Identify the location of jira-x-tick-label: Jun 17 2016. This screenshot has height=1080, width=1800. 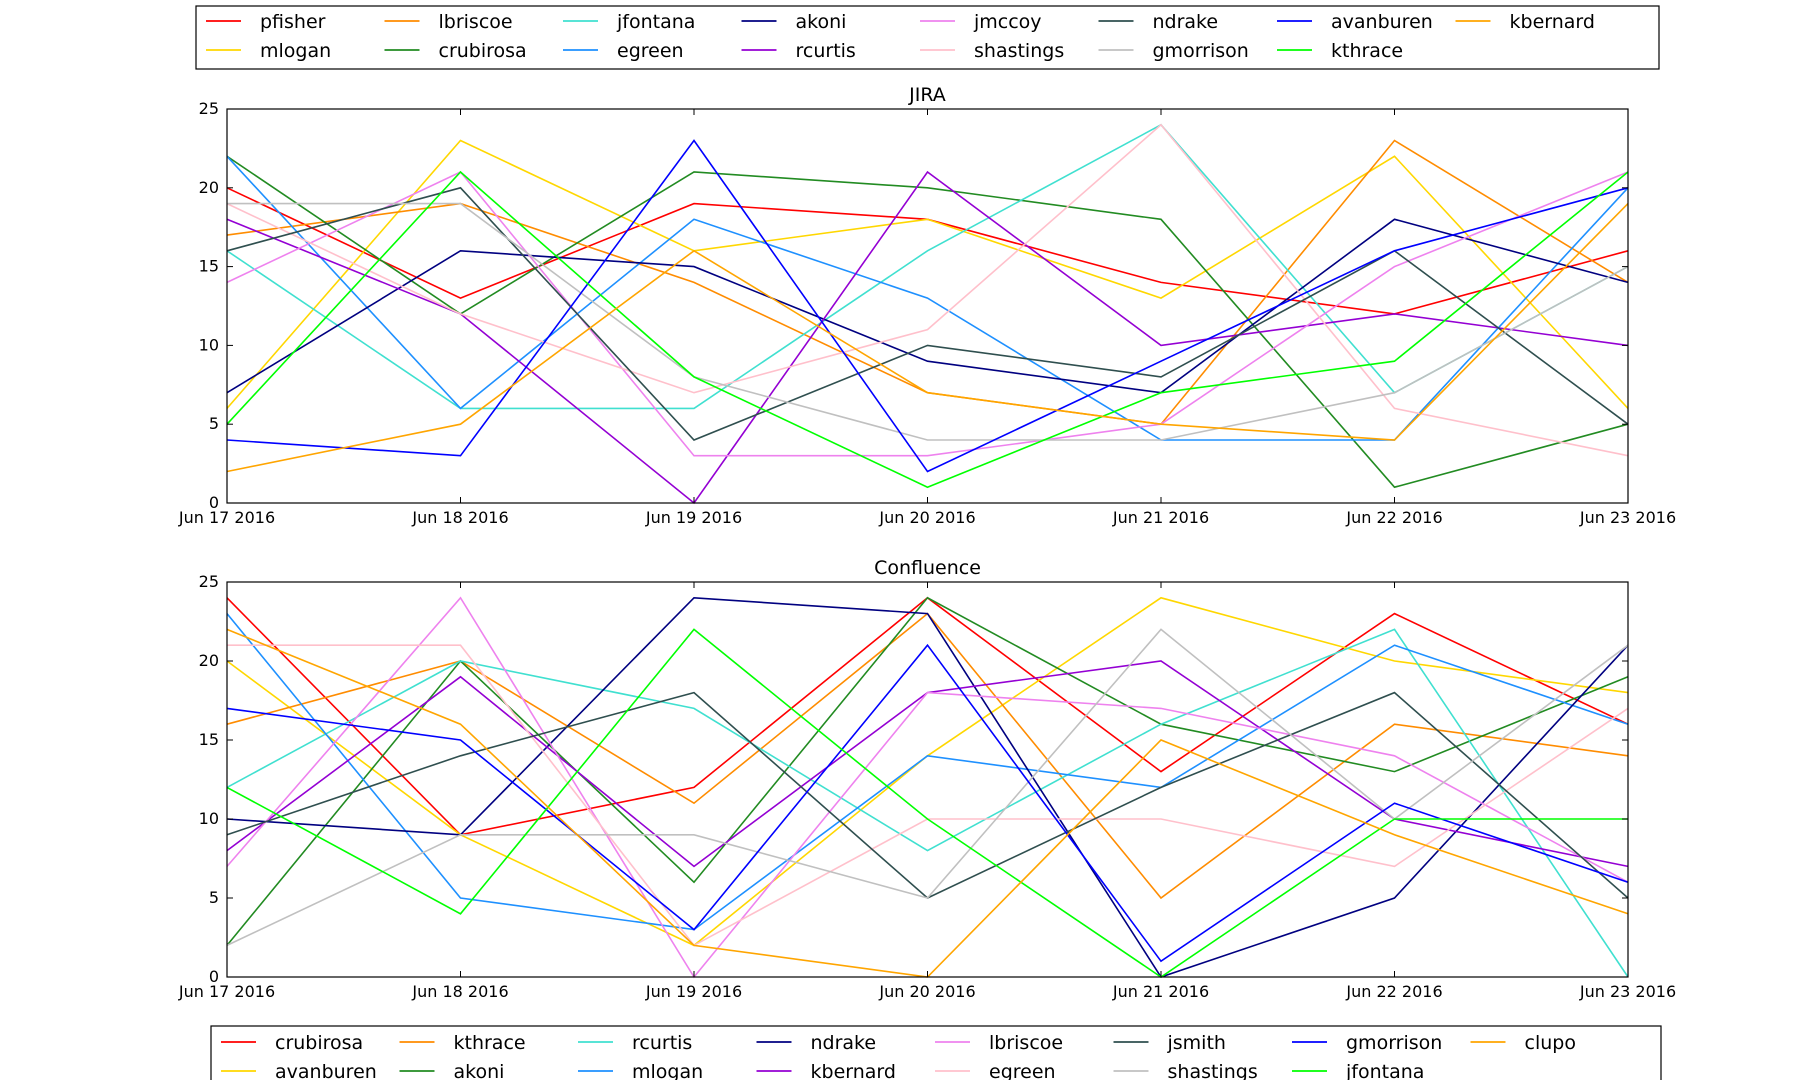
(226, 517).